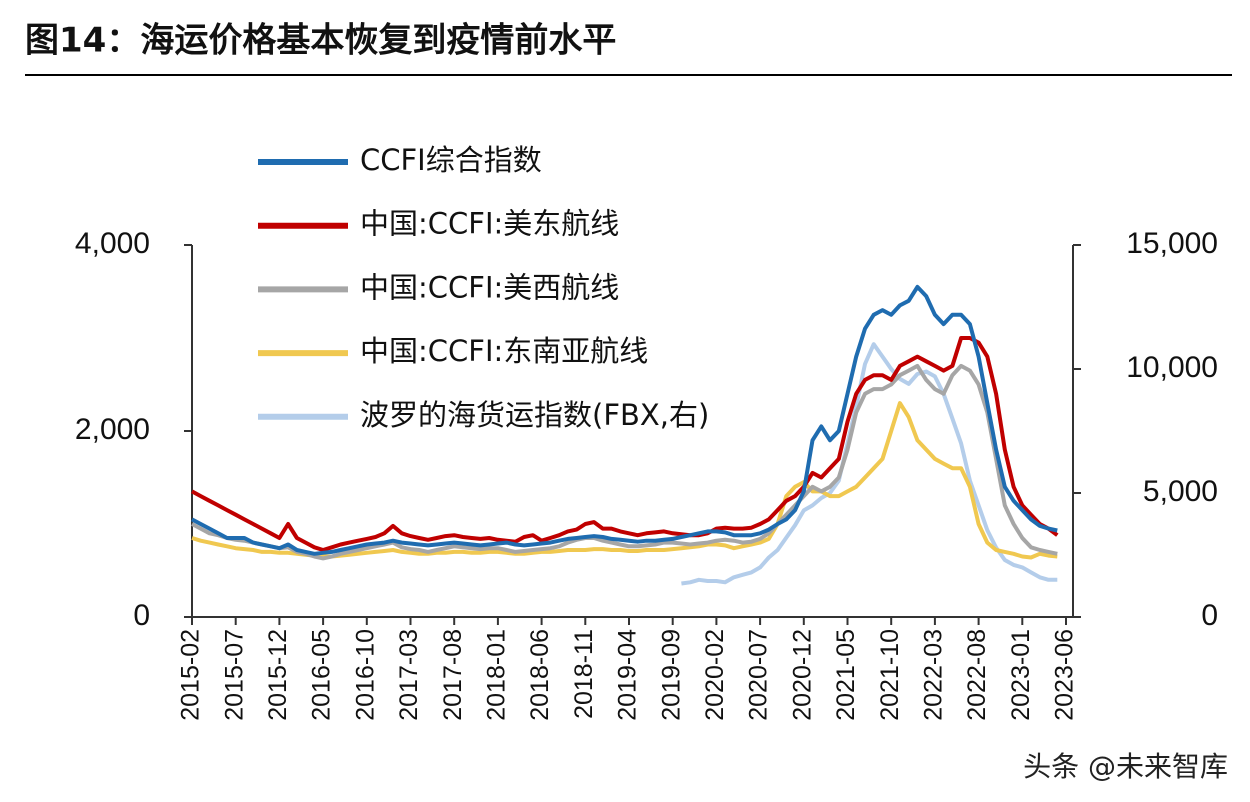 This screenshot has height=802, width=1250. Describe the element at coordinates (540, 675) in the screenshot. I see `x-tick-label: 2018-06` at that location.